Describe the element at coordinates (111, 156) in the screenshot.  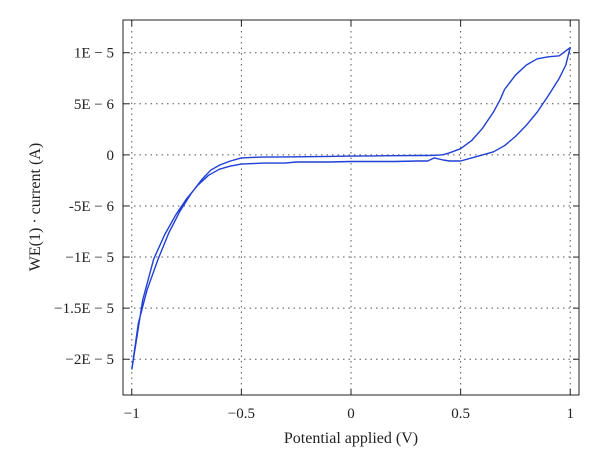
I see `y-tick-label: 0` at that location.